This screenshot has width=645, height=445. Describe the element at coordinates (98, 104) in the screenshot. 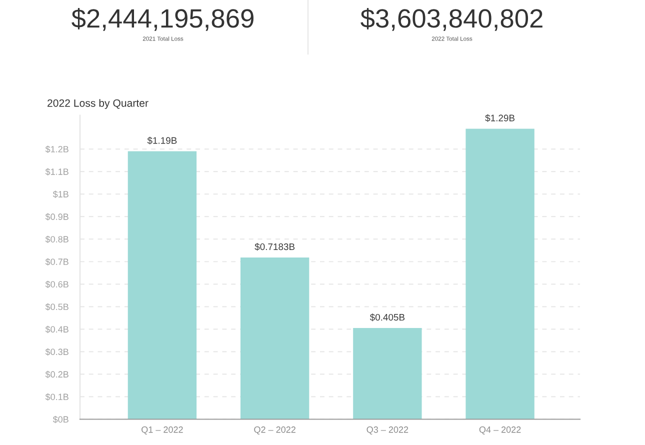

I see `chart-title: 2022 Loss by Quarter` at that location.